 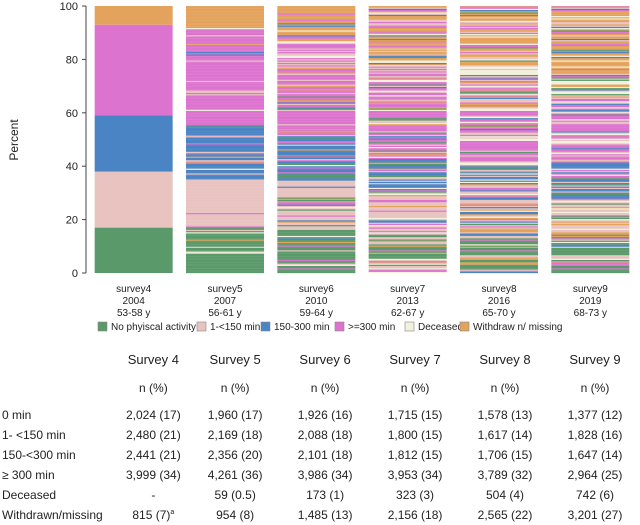 What do you see at coordinates (72, 167) in the screenshot?
I see `y-tick-label: 40` at bounding box center [72, 167].